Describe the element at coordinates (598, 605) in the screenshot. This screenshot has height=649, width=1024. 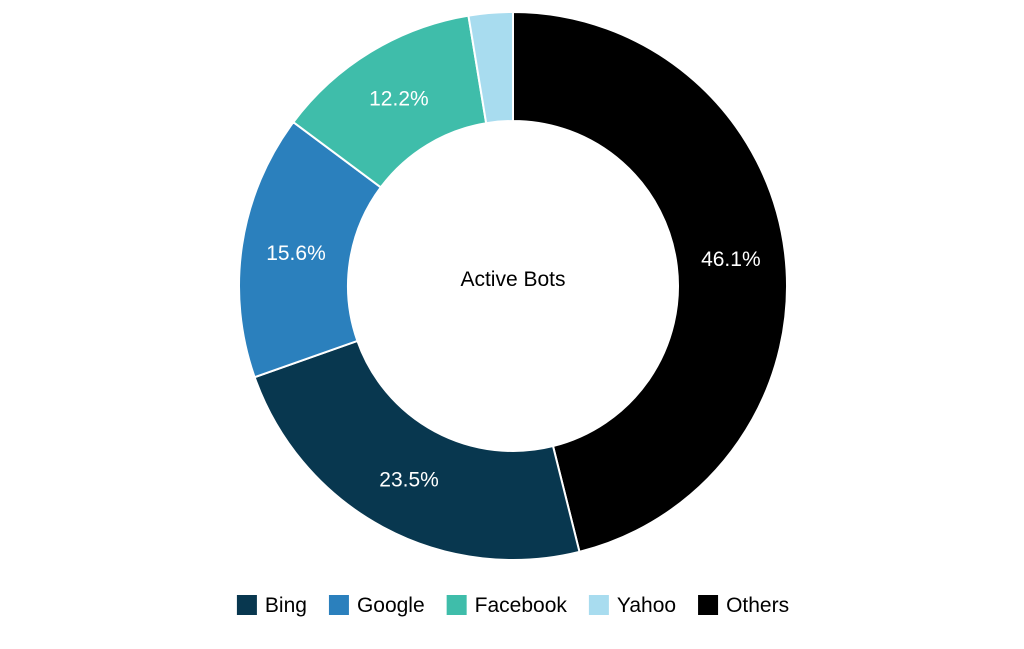
I see `legend-swatch-yahoo` at that location.